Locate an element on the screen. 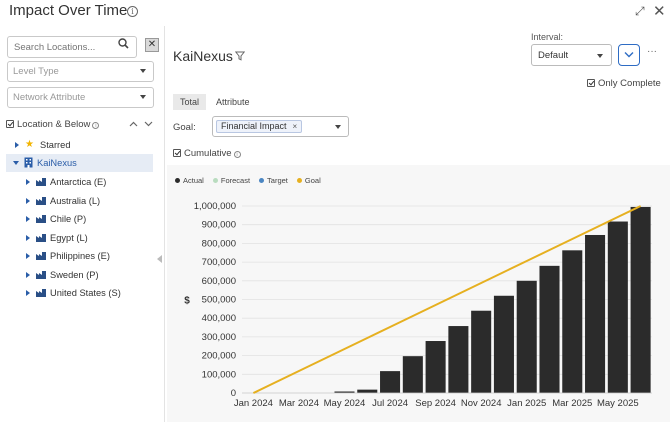  legend-item: Goal is located at coordinates (308, 180).